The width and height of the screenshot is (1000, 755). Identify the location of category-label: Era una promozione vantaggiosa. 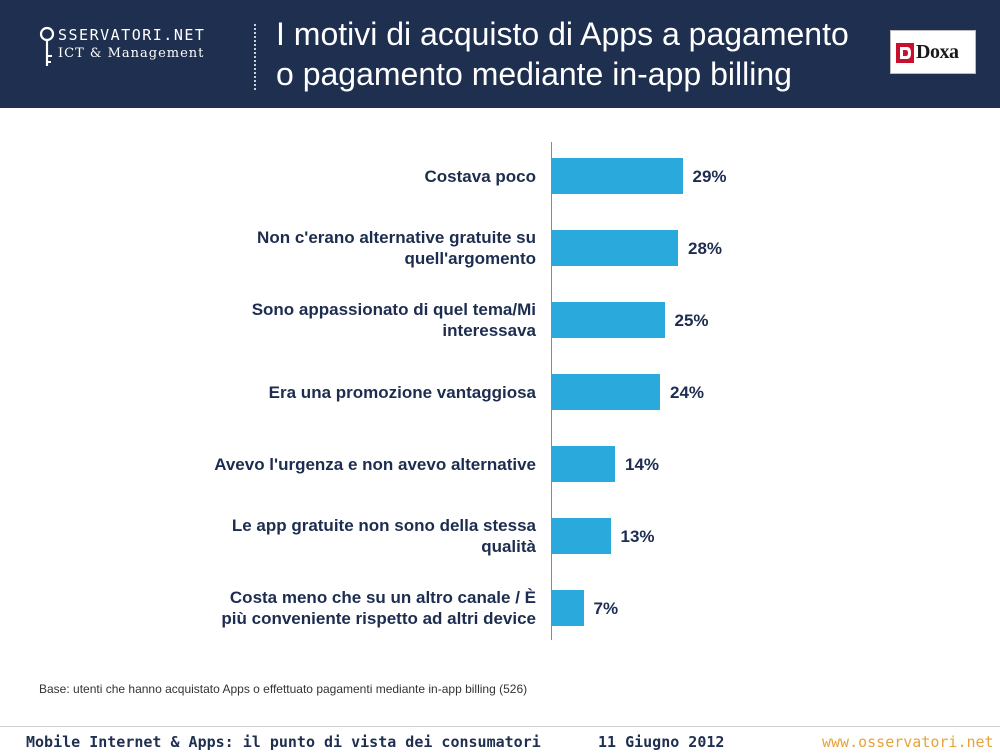
(338, 392).